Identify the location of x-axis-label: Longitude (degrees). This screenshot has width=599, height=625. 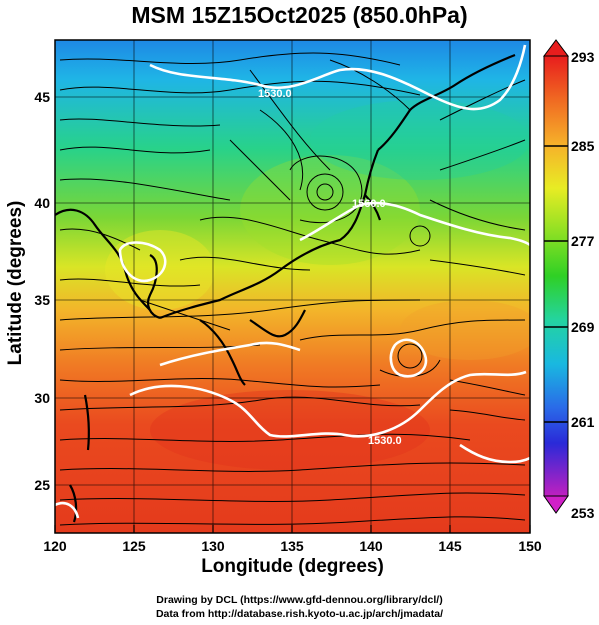
(292, 566).